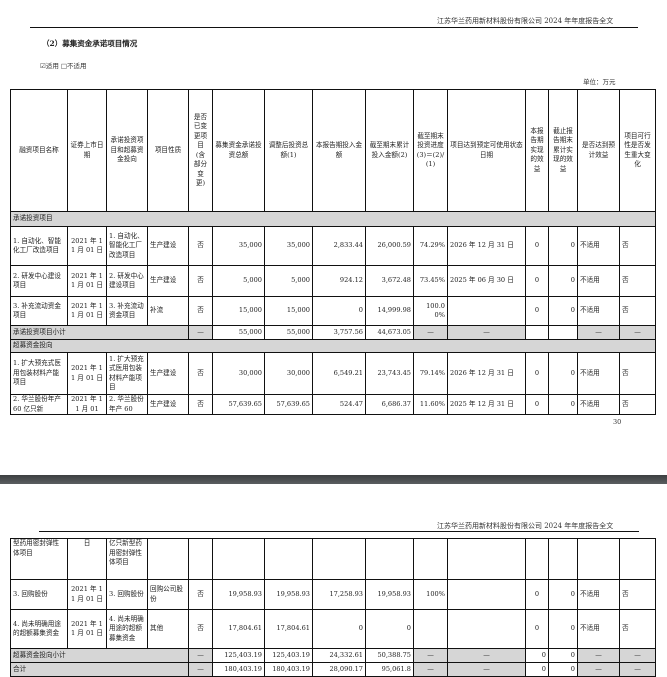 The height and width of the screenshot is (677, 667). What do you see at coordinates (617, 422) in the screenshot?
I see `page-number: 30` at bounding box center [617, 422].